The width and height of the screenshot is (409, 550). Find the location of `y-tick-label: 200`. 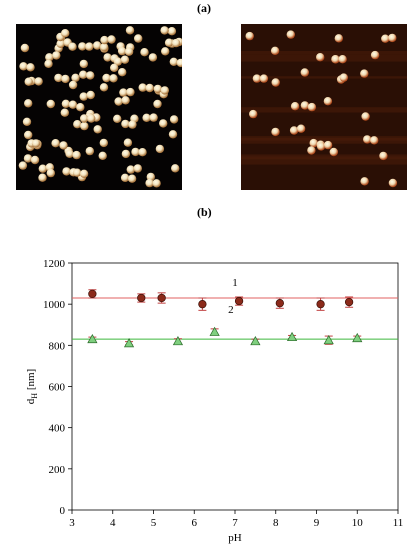

y-tick-label: 200 is located at coordinates (57, 470).